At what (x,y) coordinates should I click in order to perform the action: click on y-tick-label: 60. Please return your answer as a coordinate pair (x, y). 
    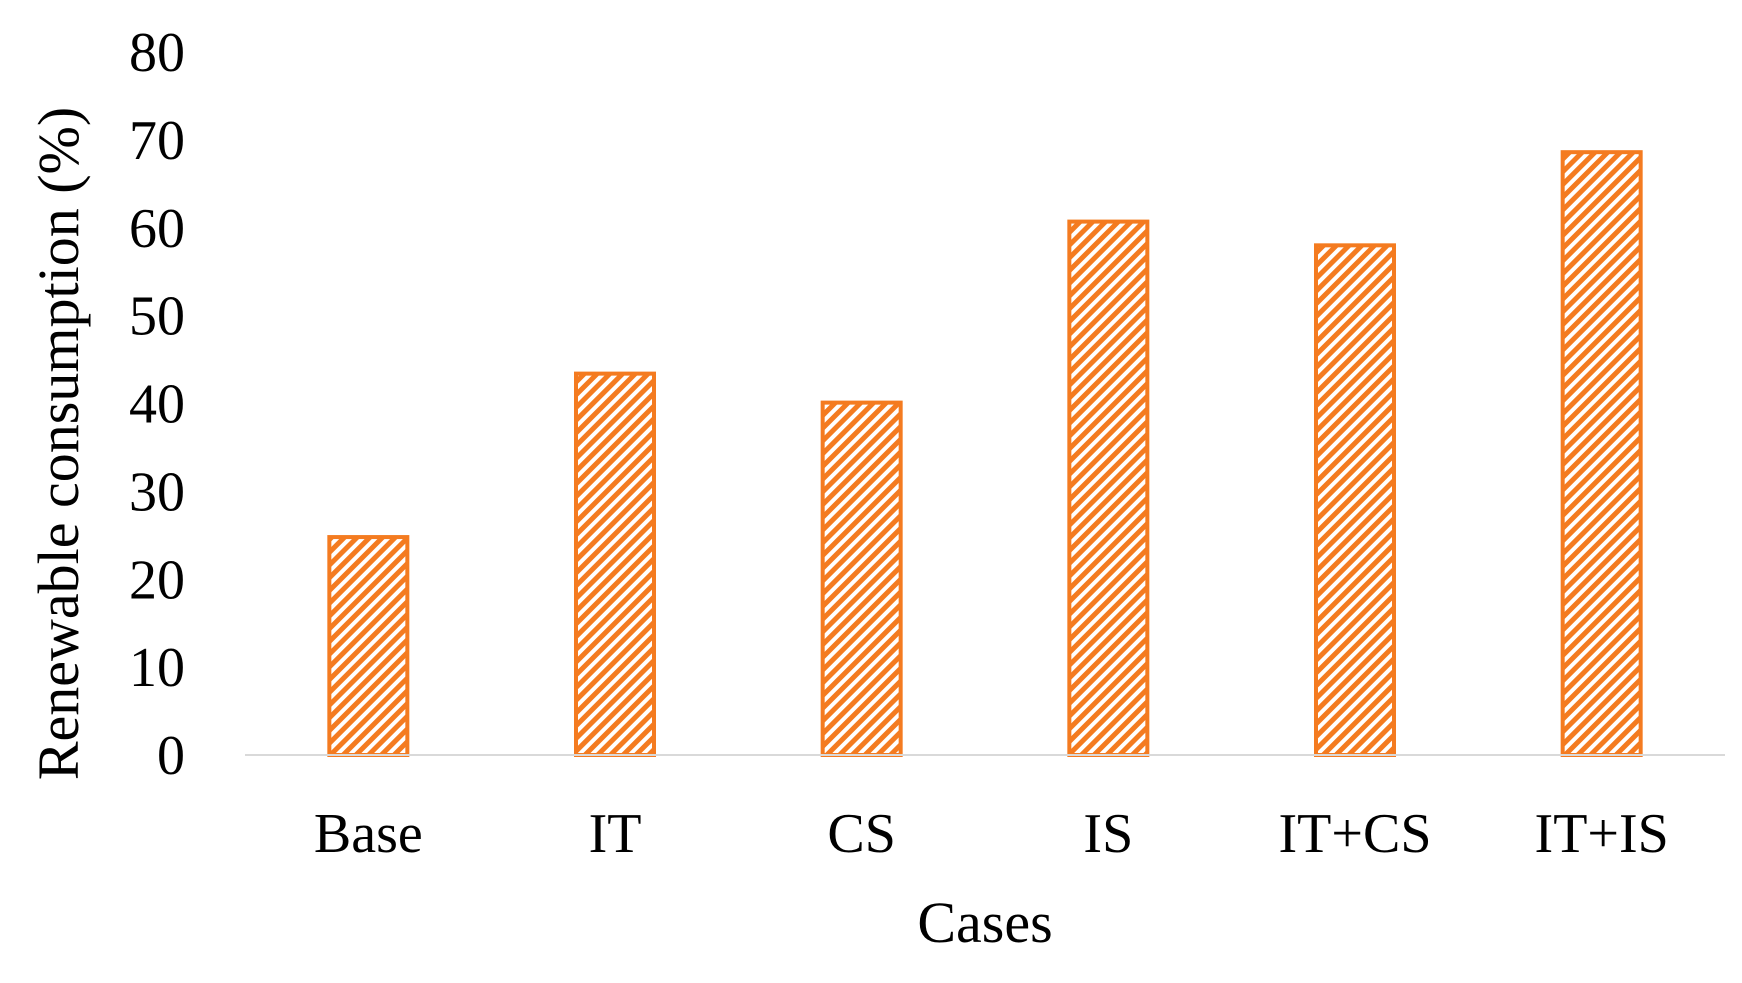
    Looking at the image, I should click on (157, 229).